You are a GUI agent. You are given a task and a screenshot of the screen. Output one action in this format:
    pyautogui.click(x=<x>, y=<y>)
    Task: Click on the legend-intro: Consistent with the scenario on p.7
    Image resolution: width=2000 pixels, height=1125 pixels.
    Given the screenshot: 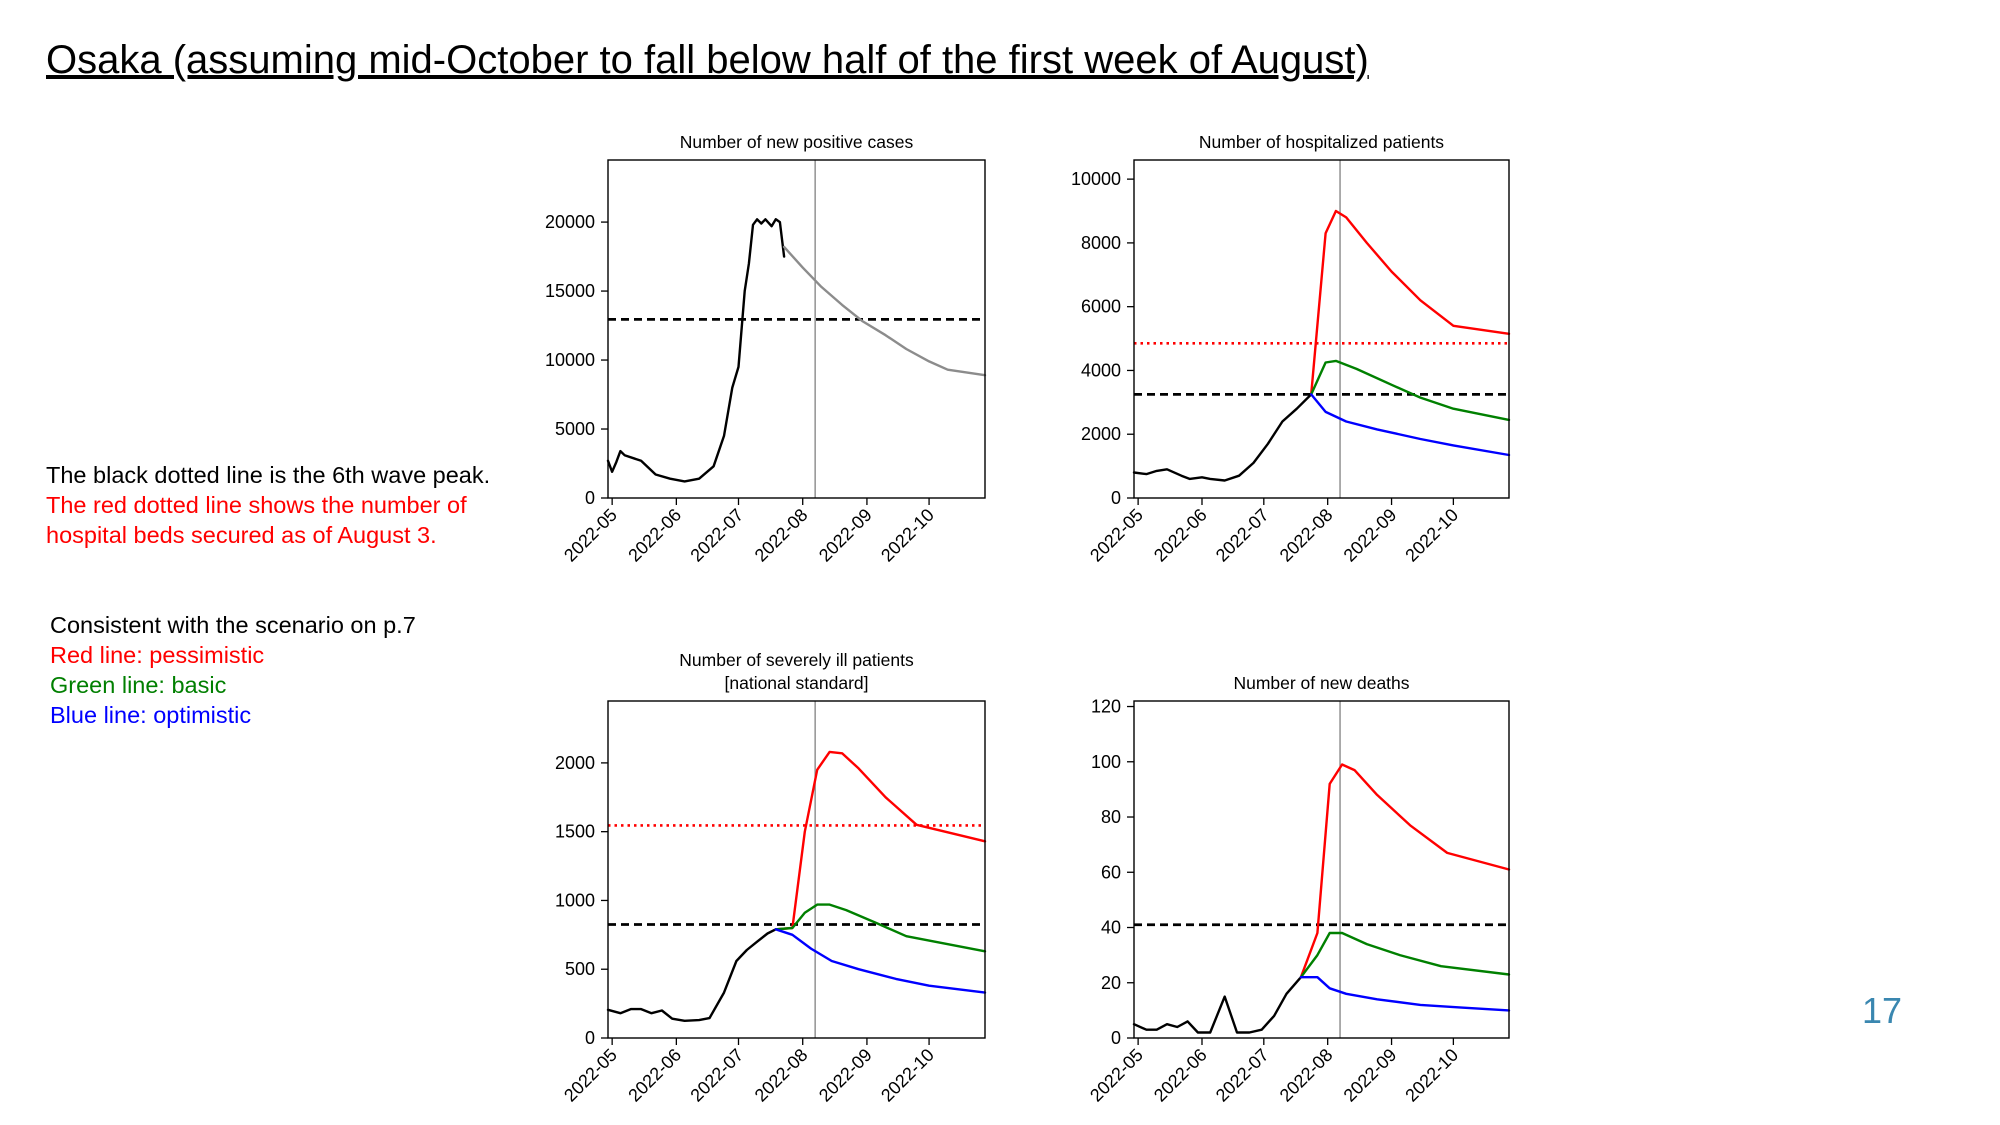 What is the action you would take?
    pyautogui.click(x=233, y=625)
    